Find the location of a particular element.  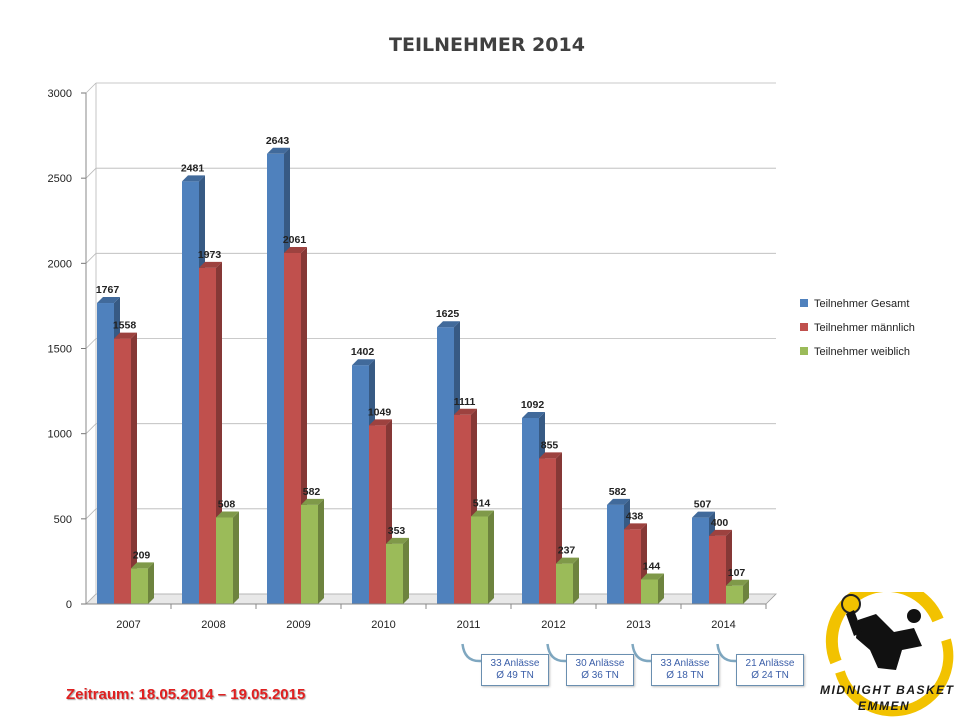

legend-entry: Teilnehmer männlich is located at coordinates (864, 328).